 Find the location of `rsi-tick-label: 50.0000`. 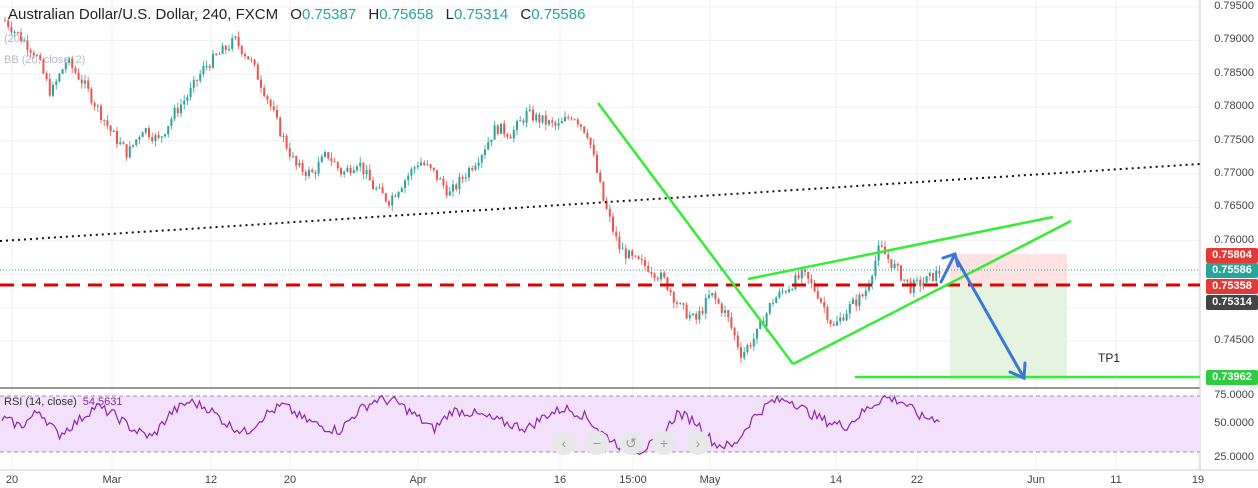

rsi-tick-label: 50.0000 is located at coordinates (1234, 423).